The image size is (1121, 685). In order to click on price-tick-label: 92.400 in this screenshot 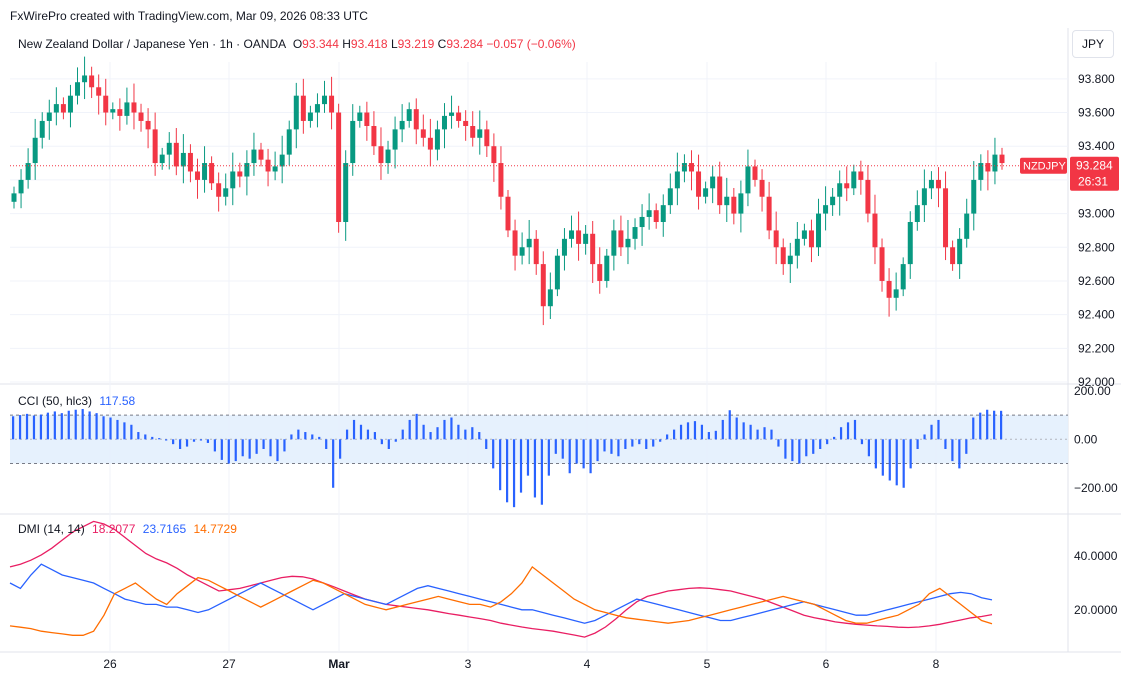, I will do `click(1096, 315)`.